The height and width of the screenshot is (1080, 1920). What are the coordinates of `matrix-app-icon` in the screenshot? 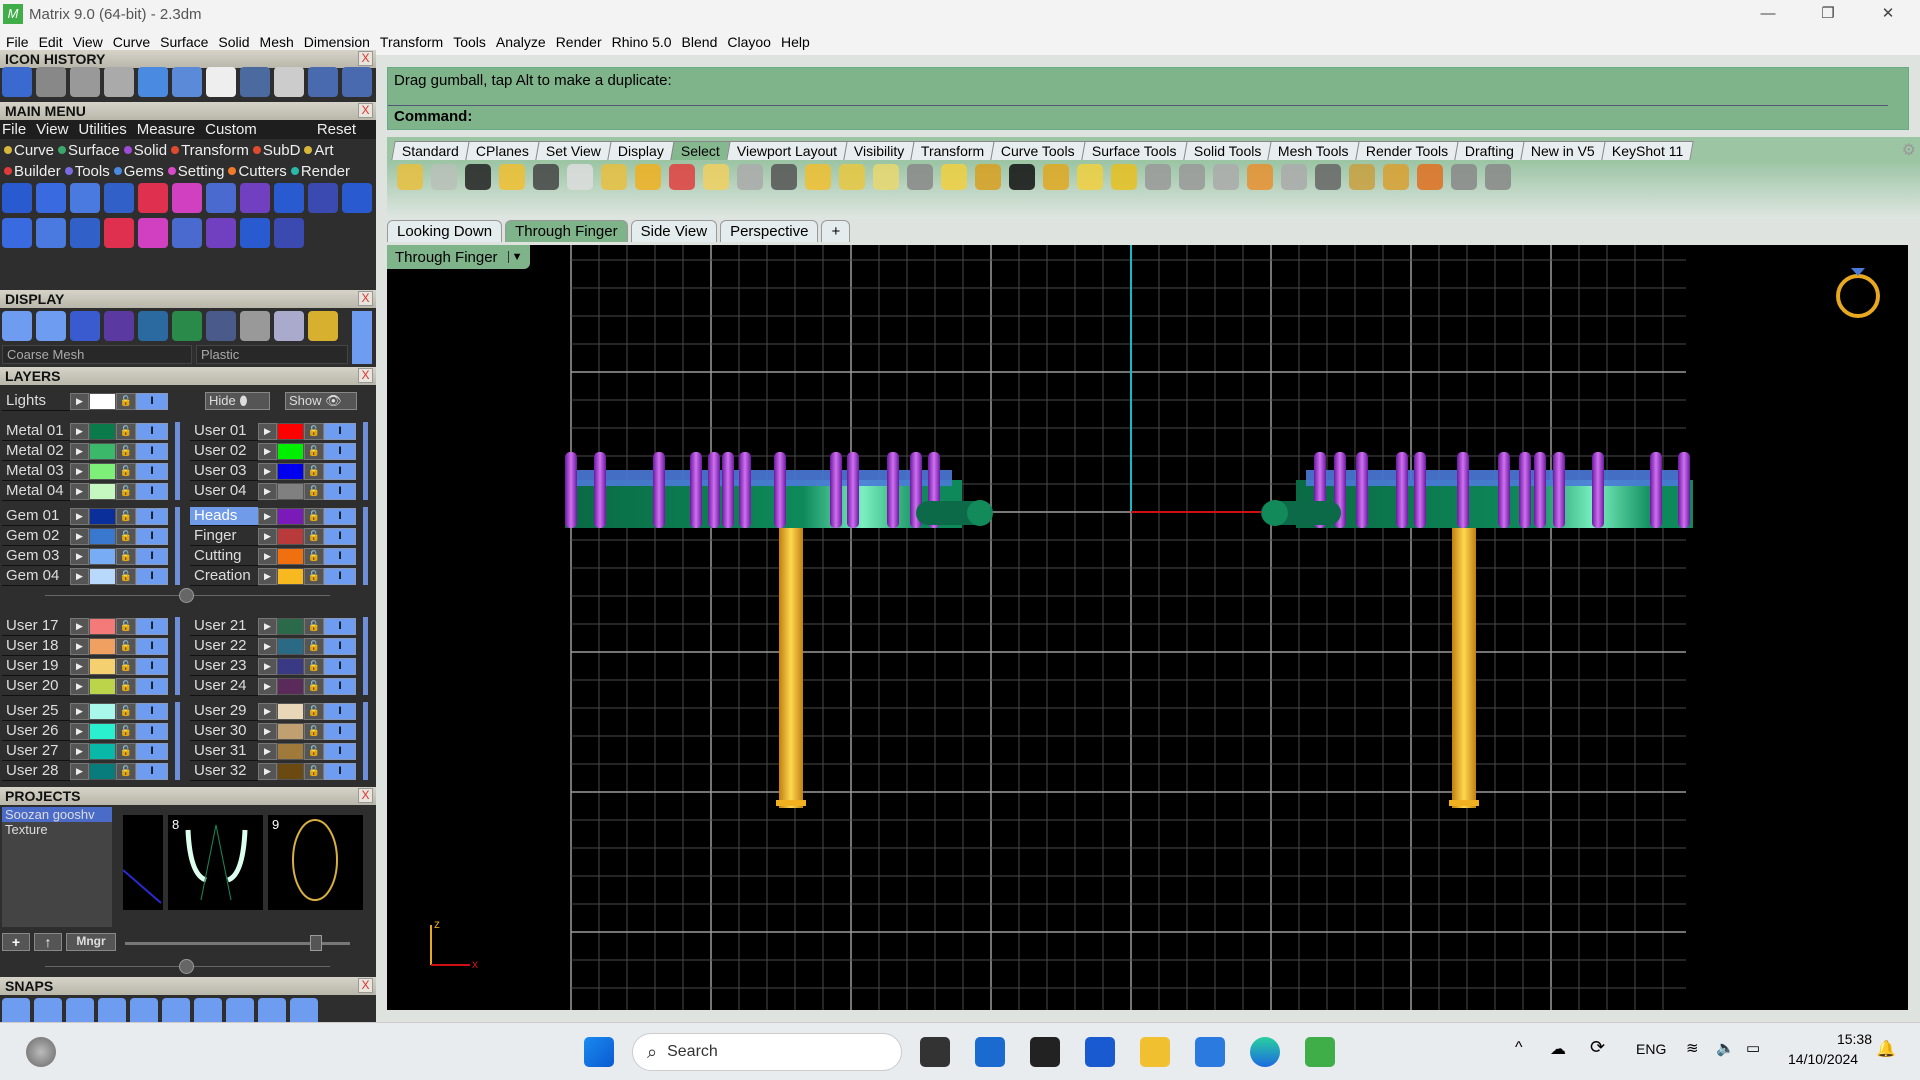 It's located at (1320, 1052).